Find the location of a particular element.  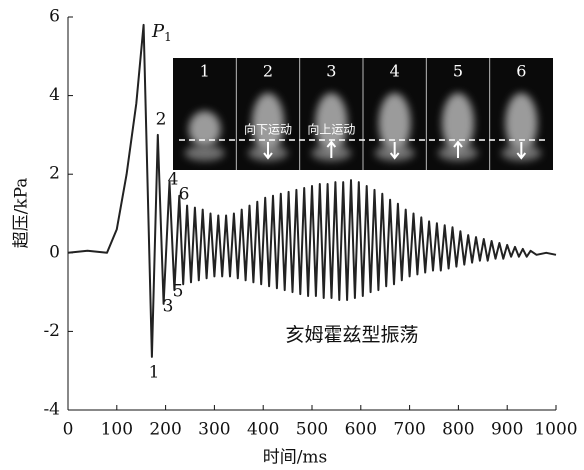

x-tick-label: 300 is located at coordinates (214, 430).